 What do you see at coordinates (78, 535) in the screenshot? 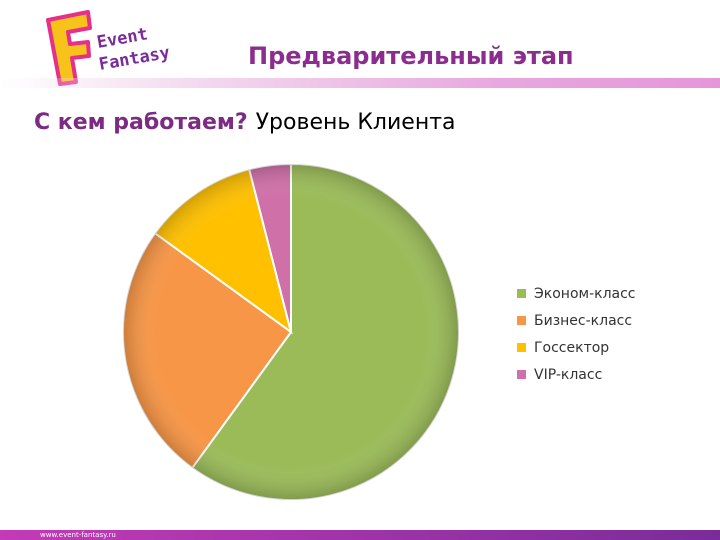
I see `footer-url: www.event-fantasy.ru` at bounding box center [78, 535].